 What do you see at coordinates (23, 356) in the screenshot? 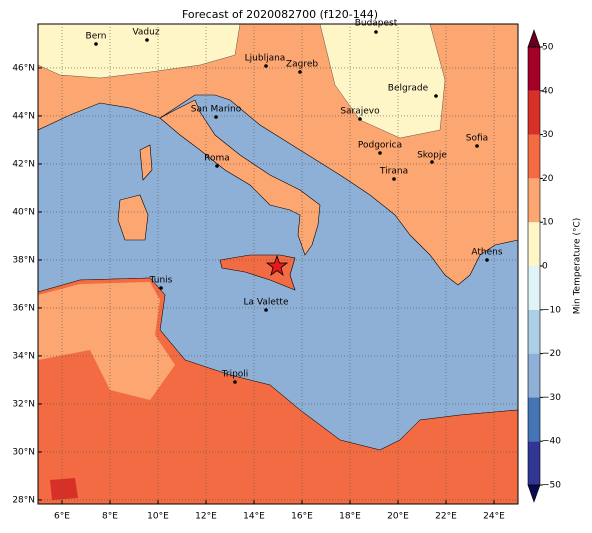
I see `y-tick-label: 34°N` at bounding box center [23, 356].